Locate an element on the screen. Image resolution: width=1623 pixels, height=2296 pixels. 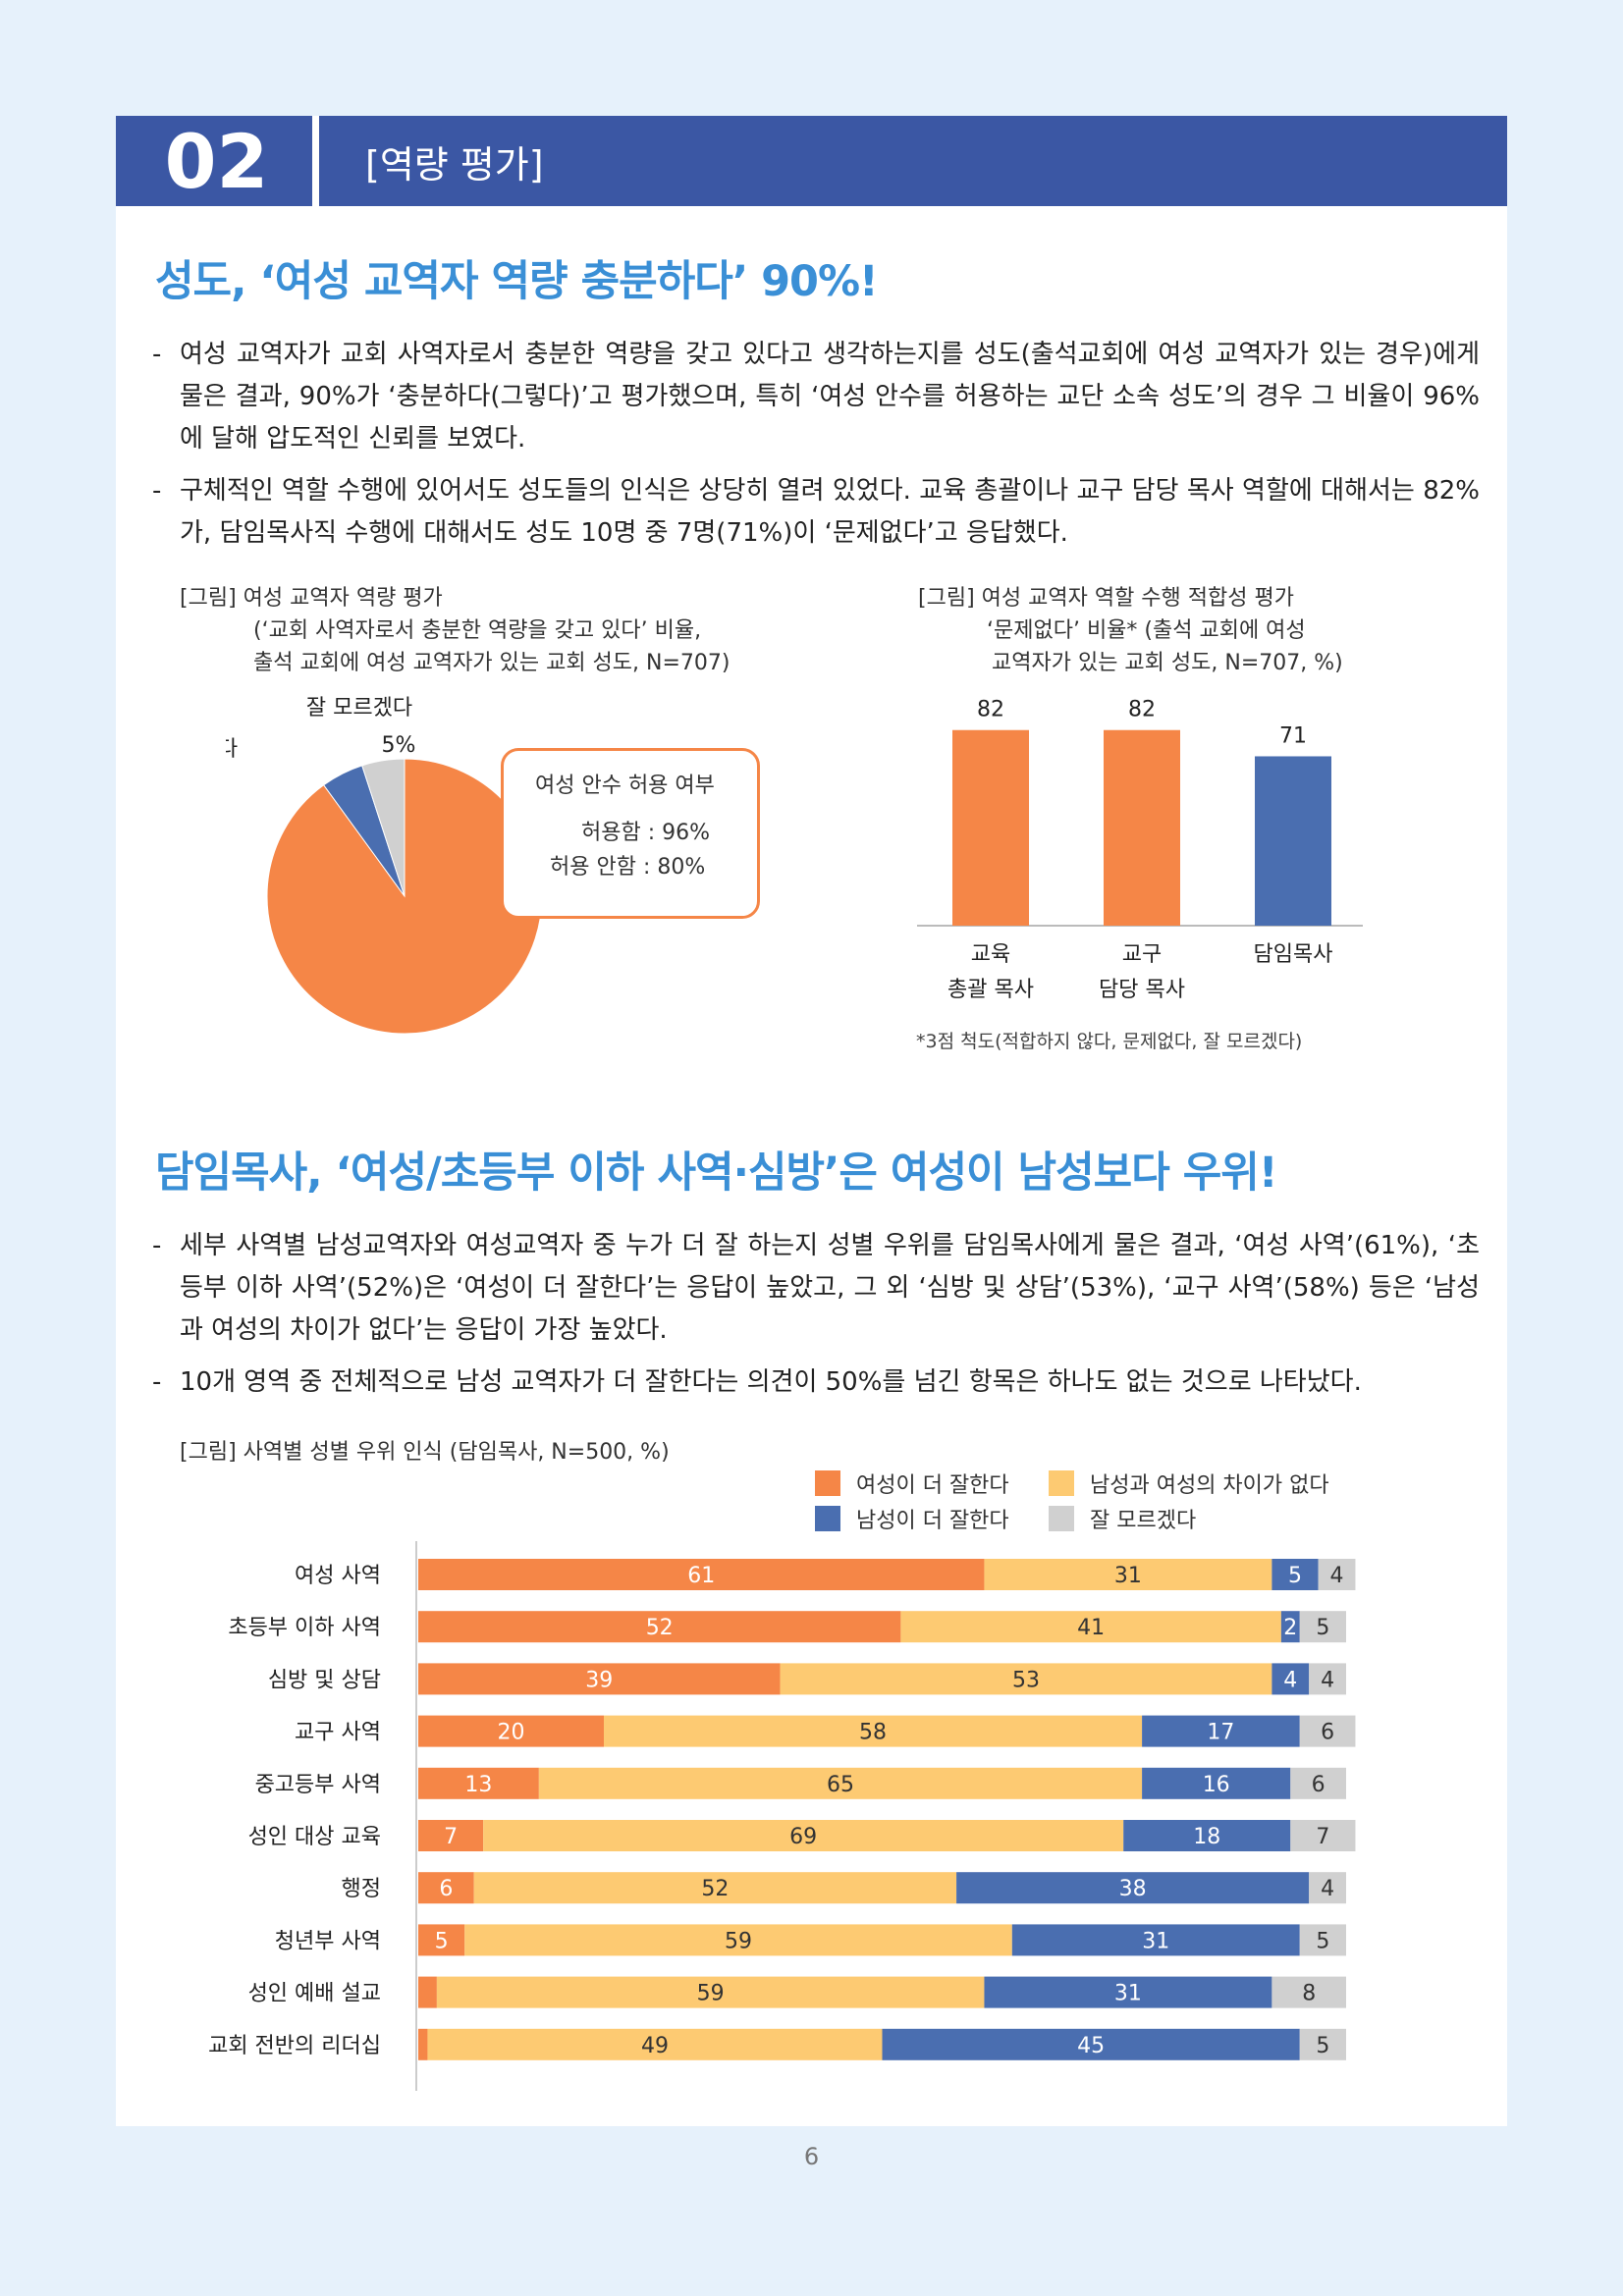
stack-label-9-2: 45 is located at coordinates (1091, 2046).